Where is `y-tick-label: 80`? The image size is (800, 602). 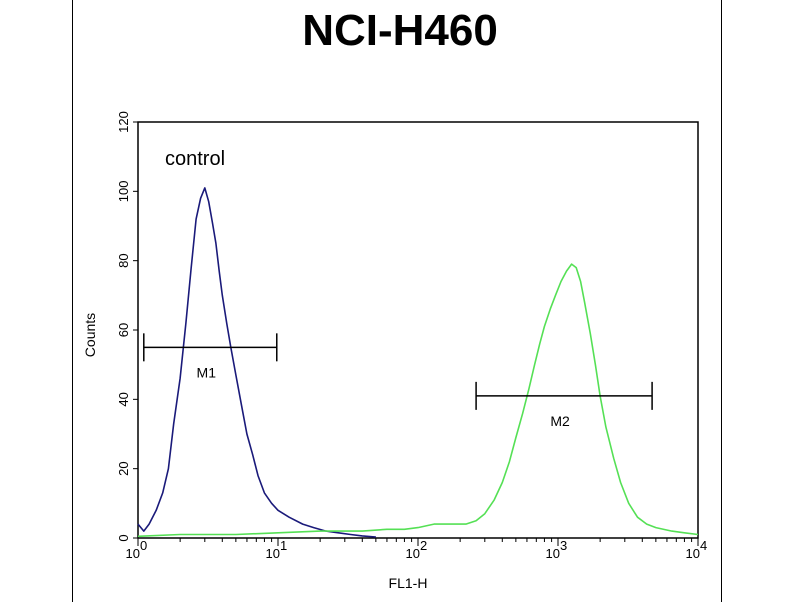 y-tick-label: 80 is located at coordinates (123, 260).